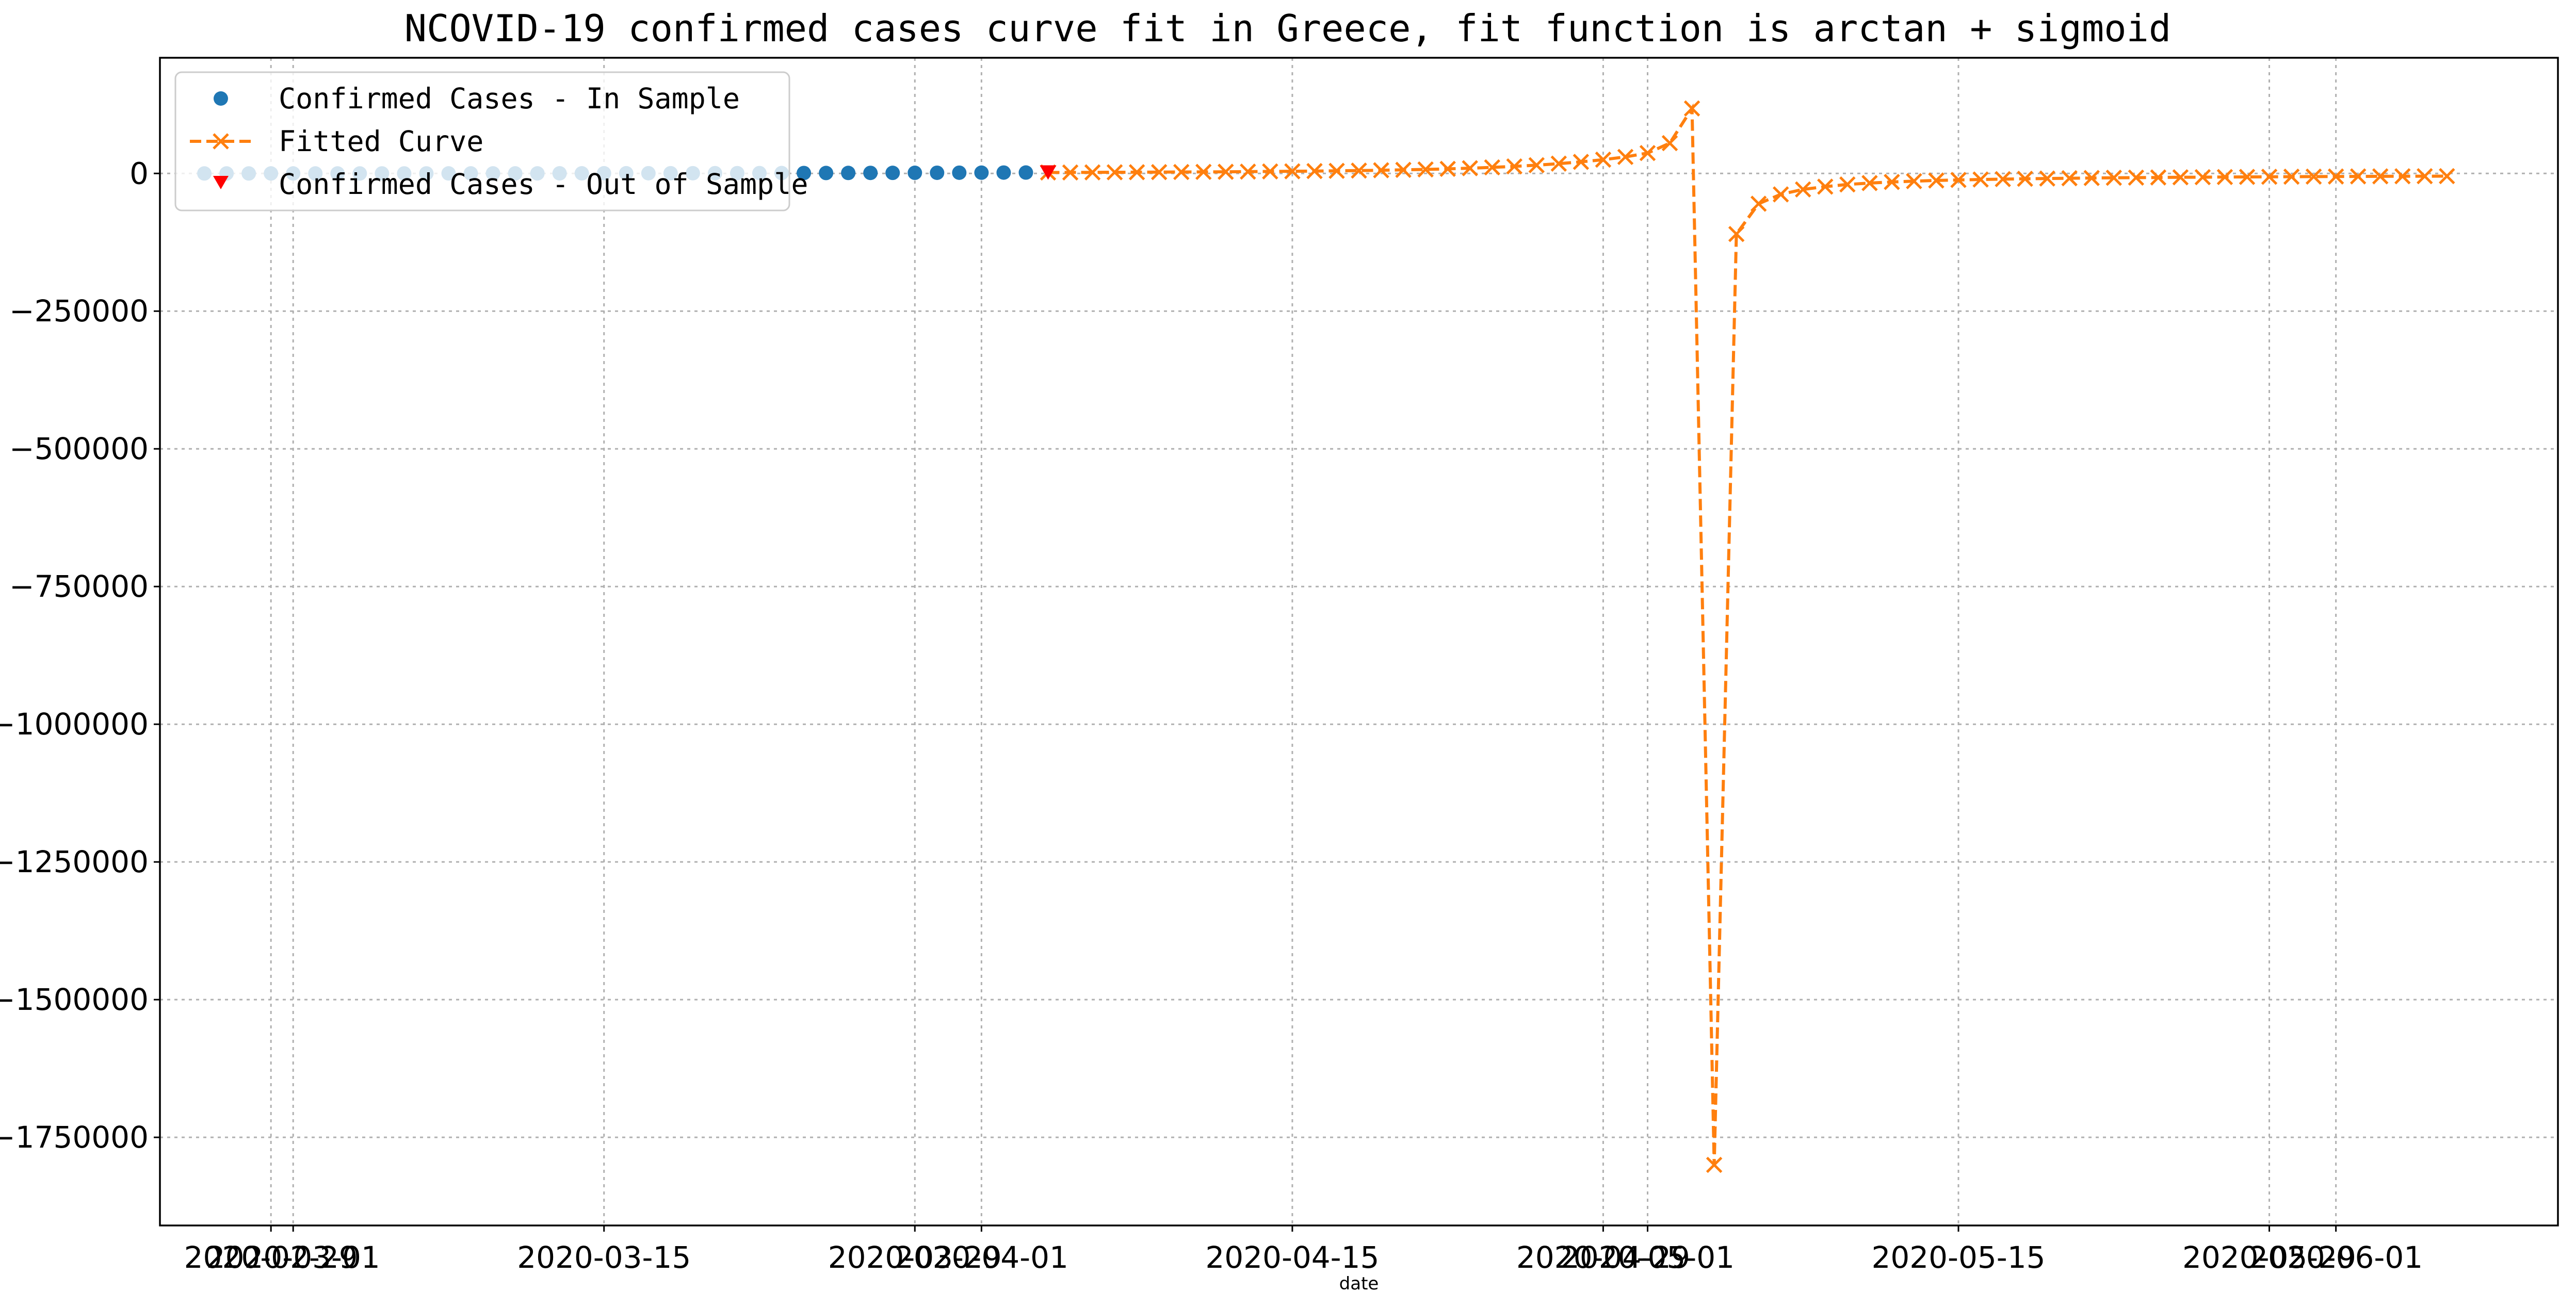 The height and width of the screenshot is (1308, 2576). I want to click on legend-marker-in-sample, so click(221, 99).